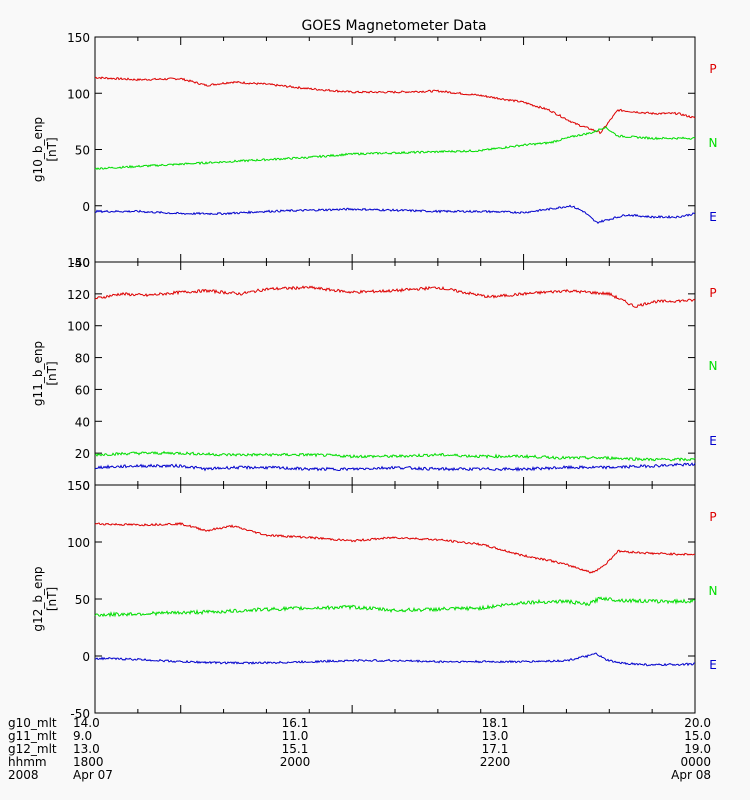 The height and width of the screenshot is (800, 750). Describe the element at coordinates (295, 749) in the screenshot. I see `footer-value: 15.1` at that location.